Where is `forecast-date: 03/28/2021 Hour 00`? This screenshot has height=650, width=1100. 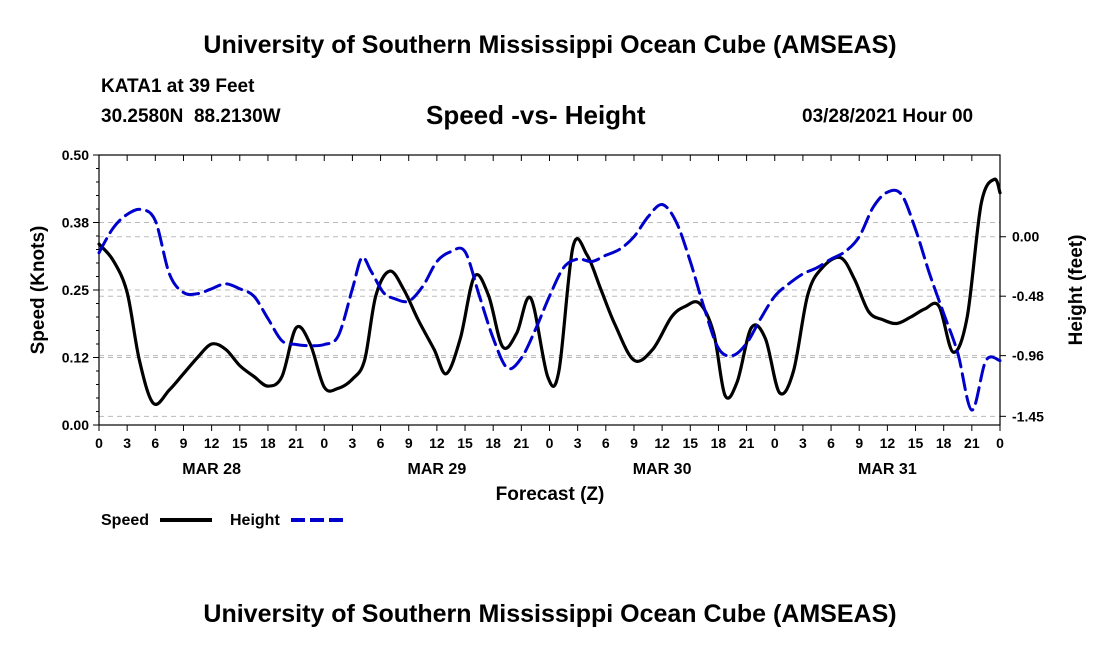 forecast-date: 03/28/2021 Hour 00 is located at coordinates (888, 116).